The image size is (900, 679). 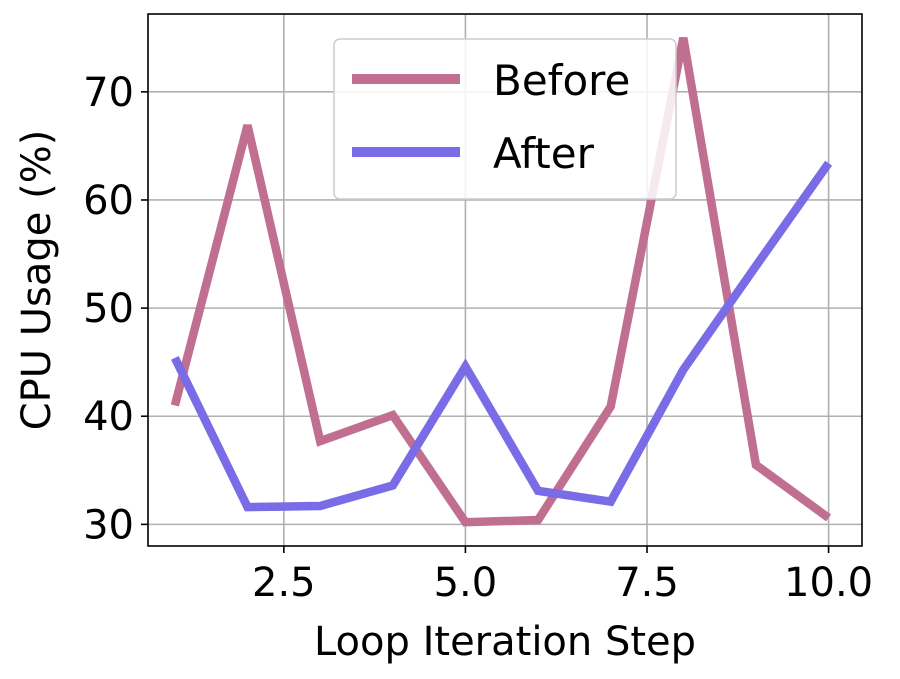 What do you see at coordinates (108, 201) in the screenshot?
I see `y-tick-label: 60` at bounding box center [108, 201].